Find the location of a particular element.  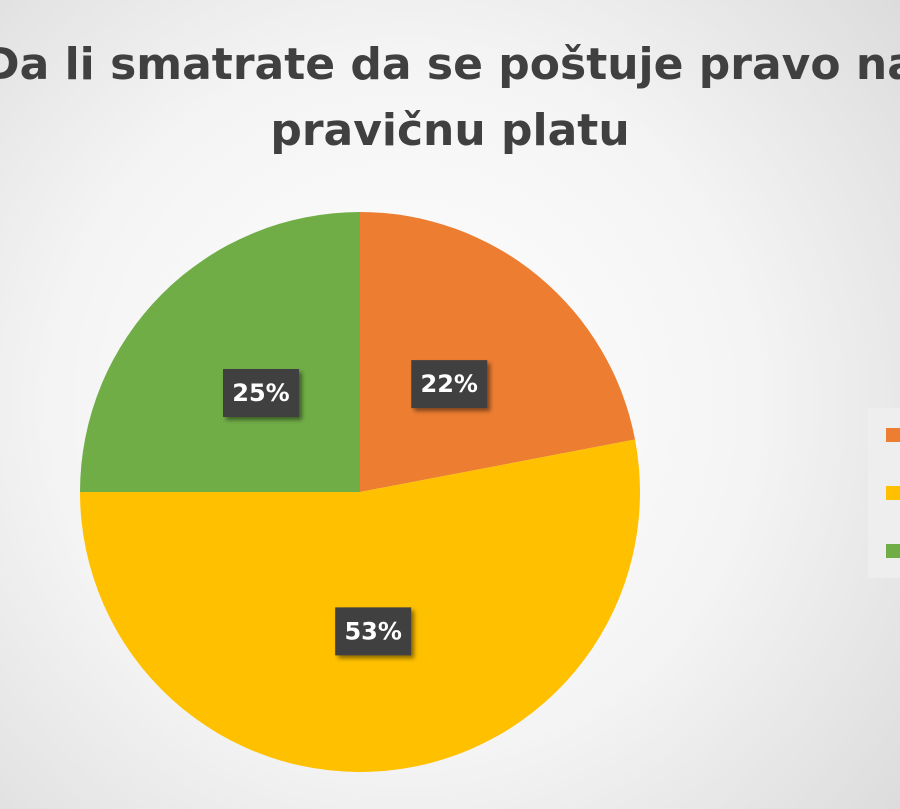

data-label: 22% is located at coordinates (449, 384).